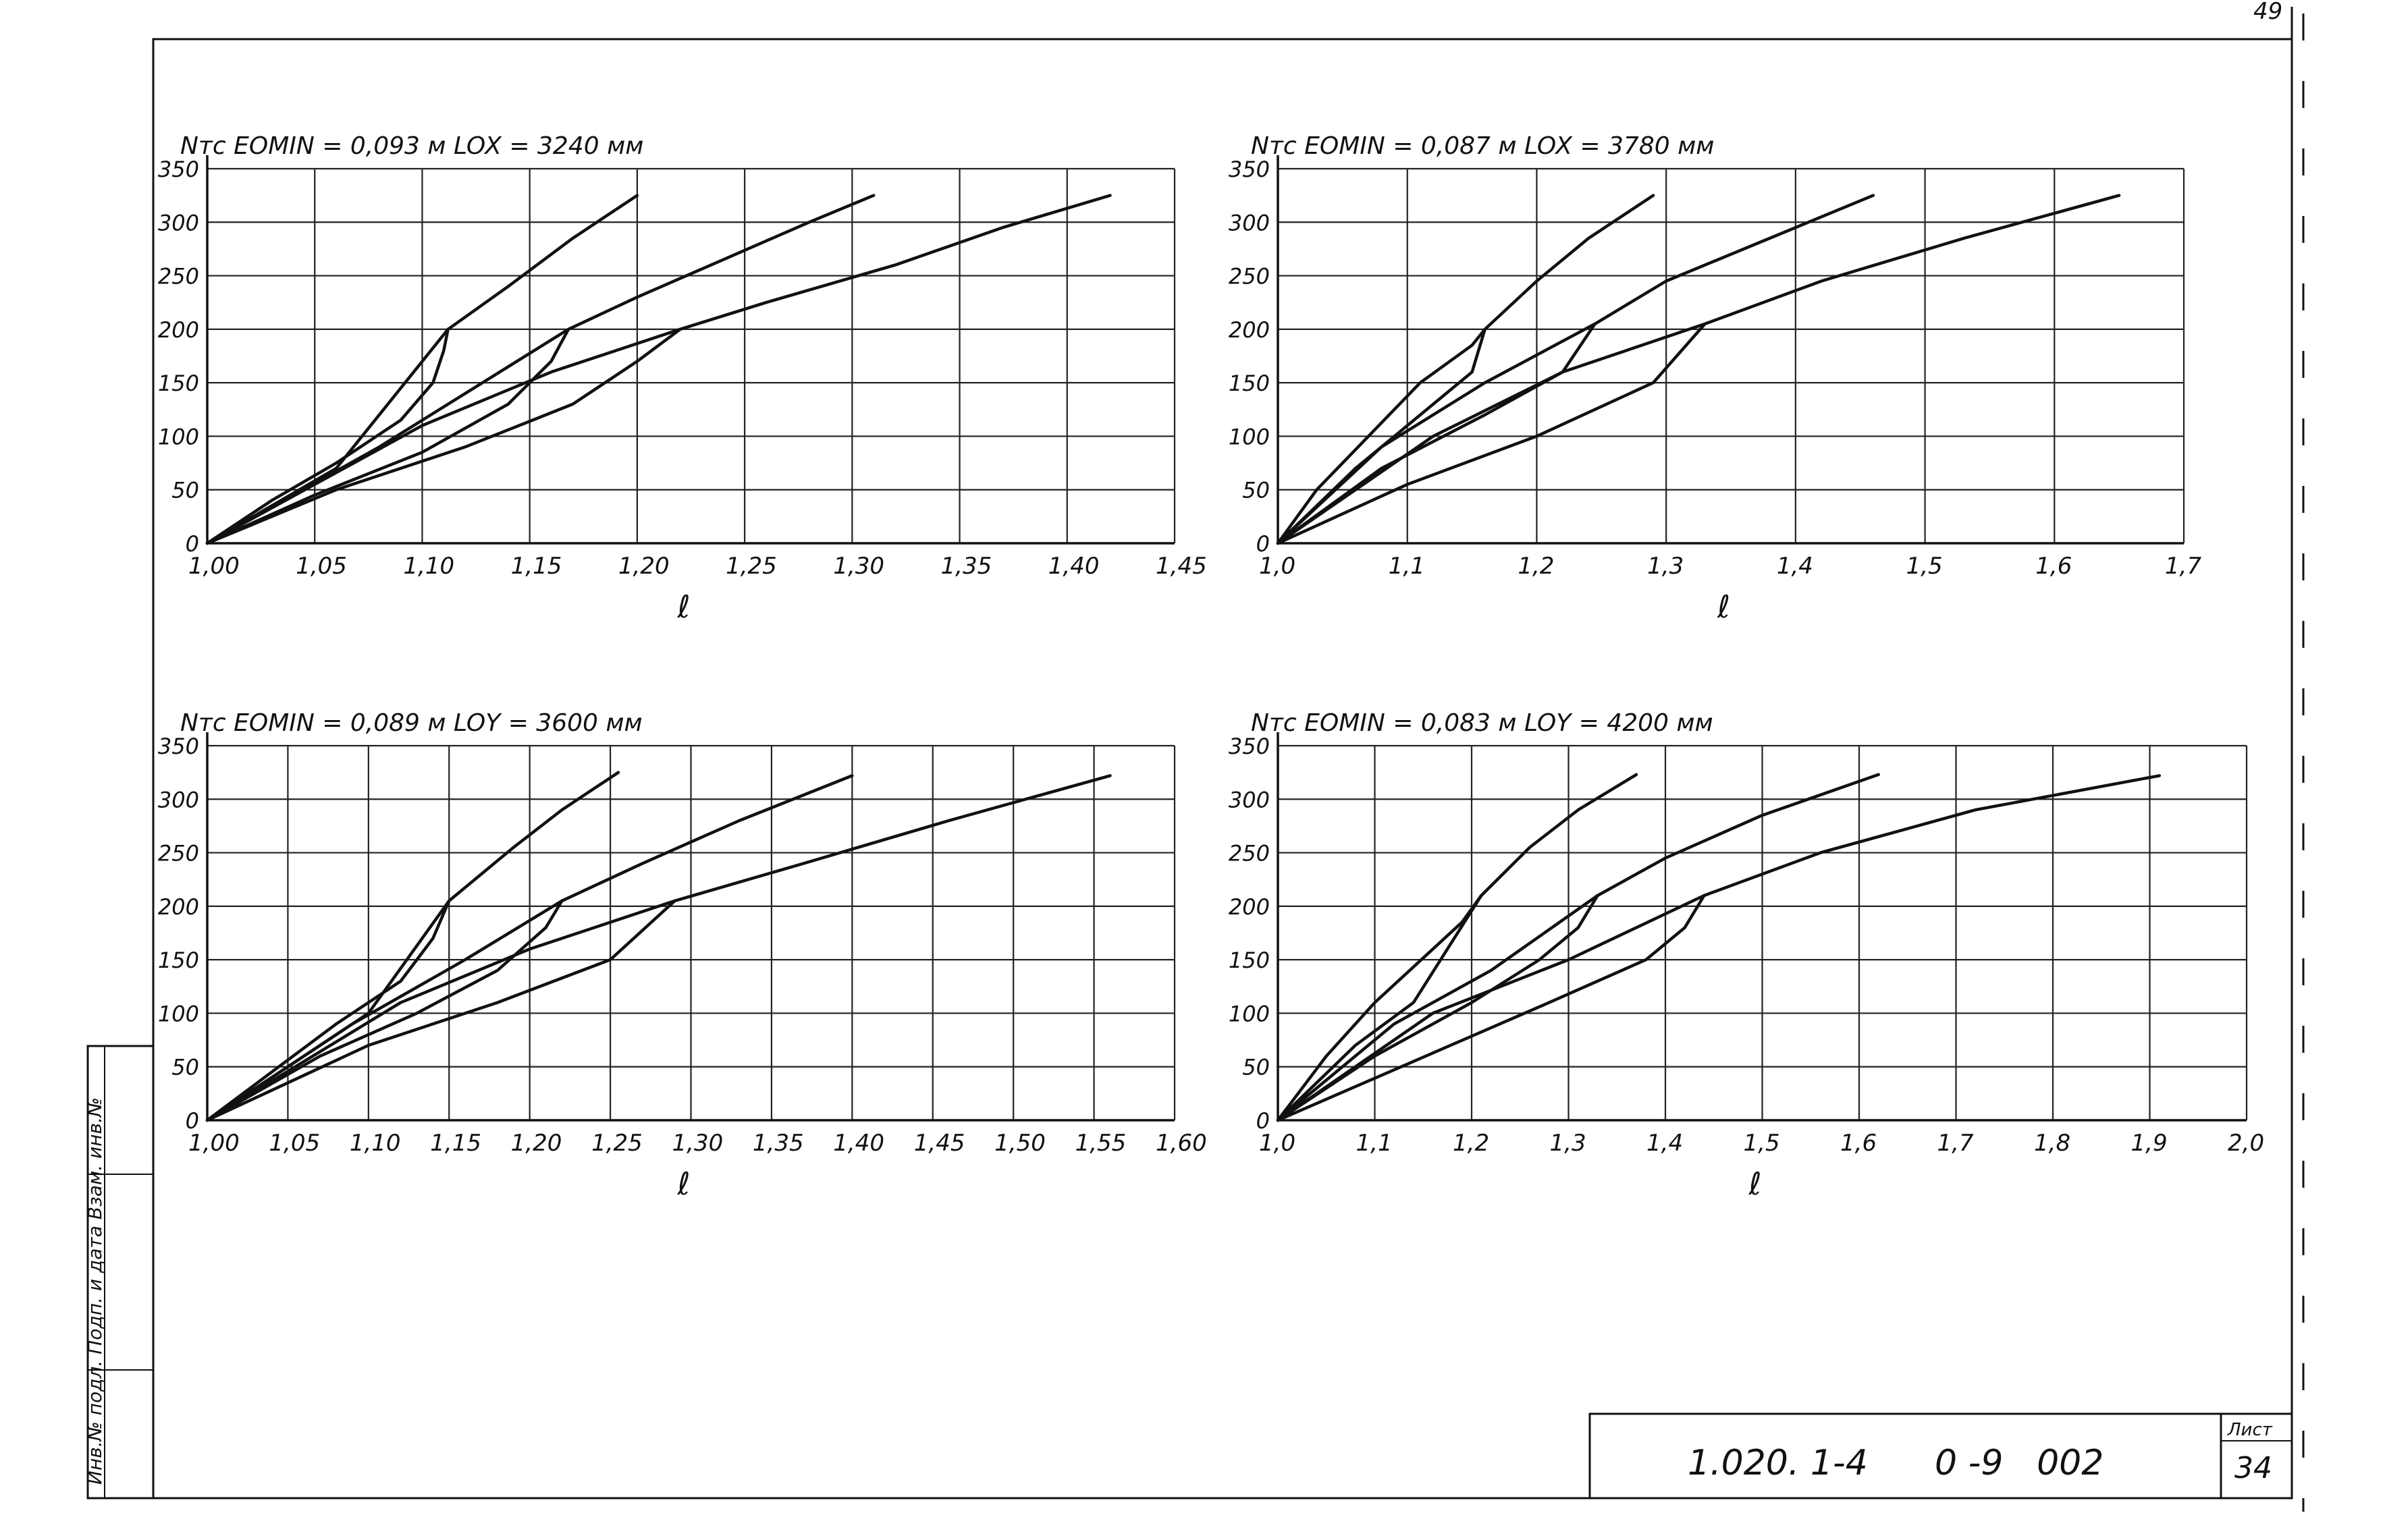 Image resolution: width=2385 pixels, height=1540 pixels. What do you see at coordinates (95, 1291) in the screenshot?
I see `side-stamp-text: Инв.№ подл. Подп. и дата Взам. инв.№` at bounding box center [95, 1291].